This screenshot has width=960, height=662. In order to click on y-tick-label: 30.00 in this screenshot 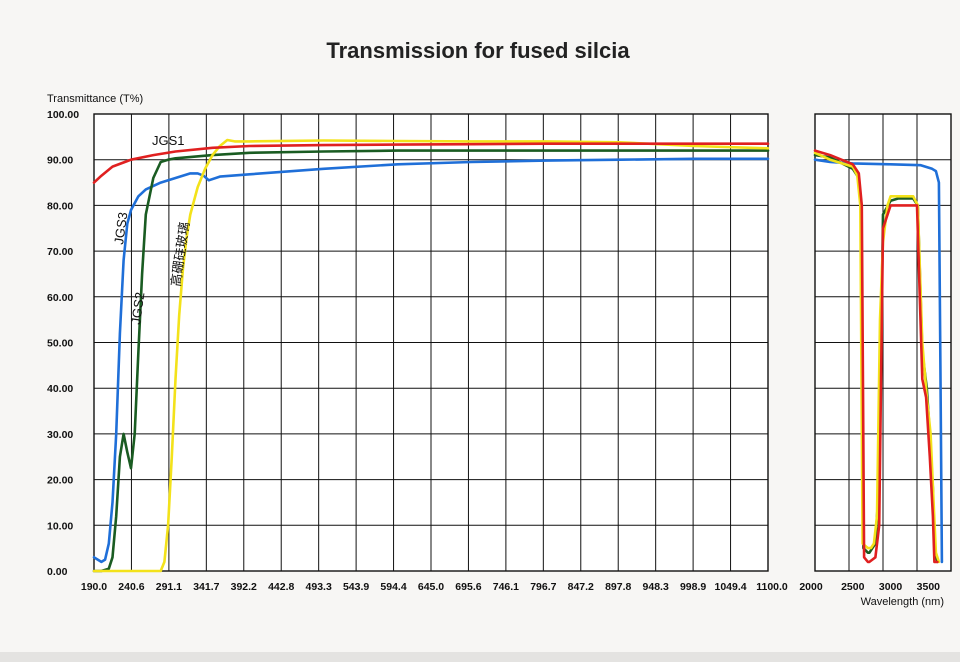, I will do `click(60, 435)`.